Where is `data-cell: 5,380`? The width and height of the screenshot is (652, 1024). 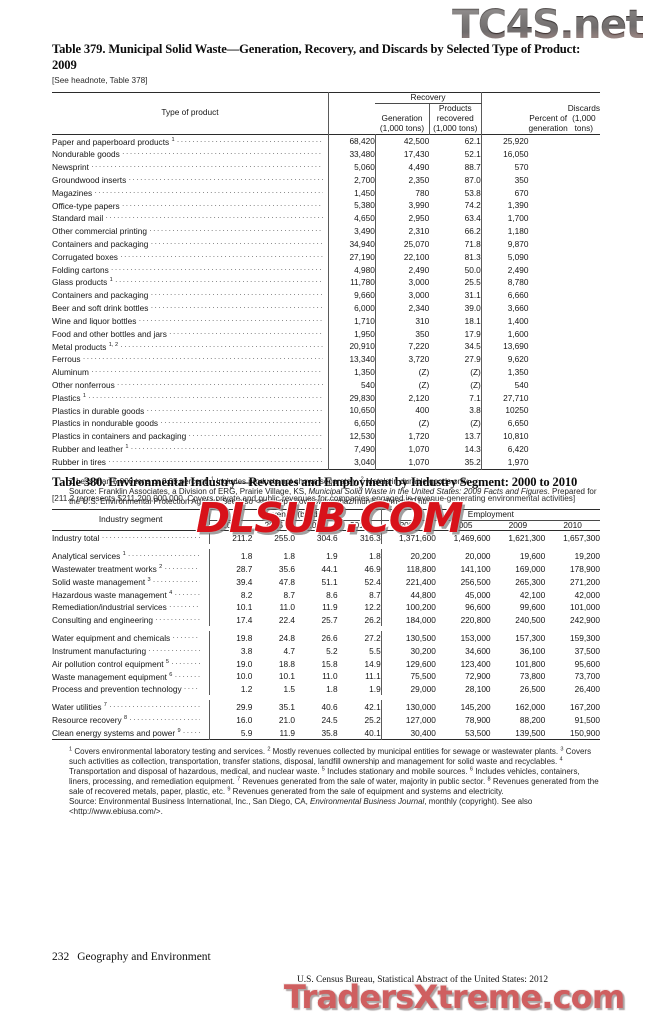 data-cell: 5,380 is located at coordinates (351, 205).